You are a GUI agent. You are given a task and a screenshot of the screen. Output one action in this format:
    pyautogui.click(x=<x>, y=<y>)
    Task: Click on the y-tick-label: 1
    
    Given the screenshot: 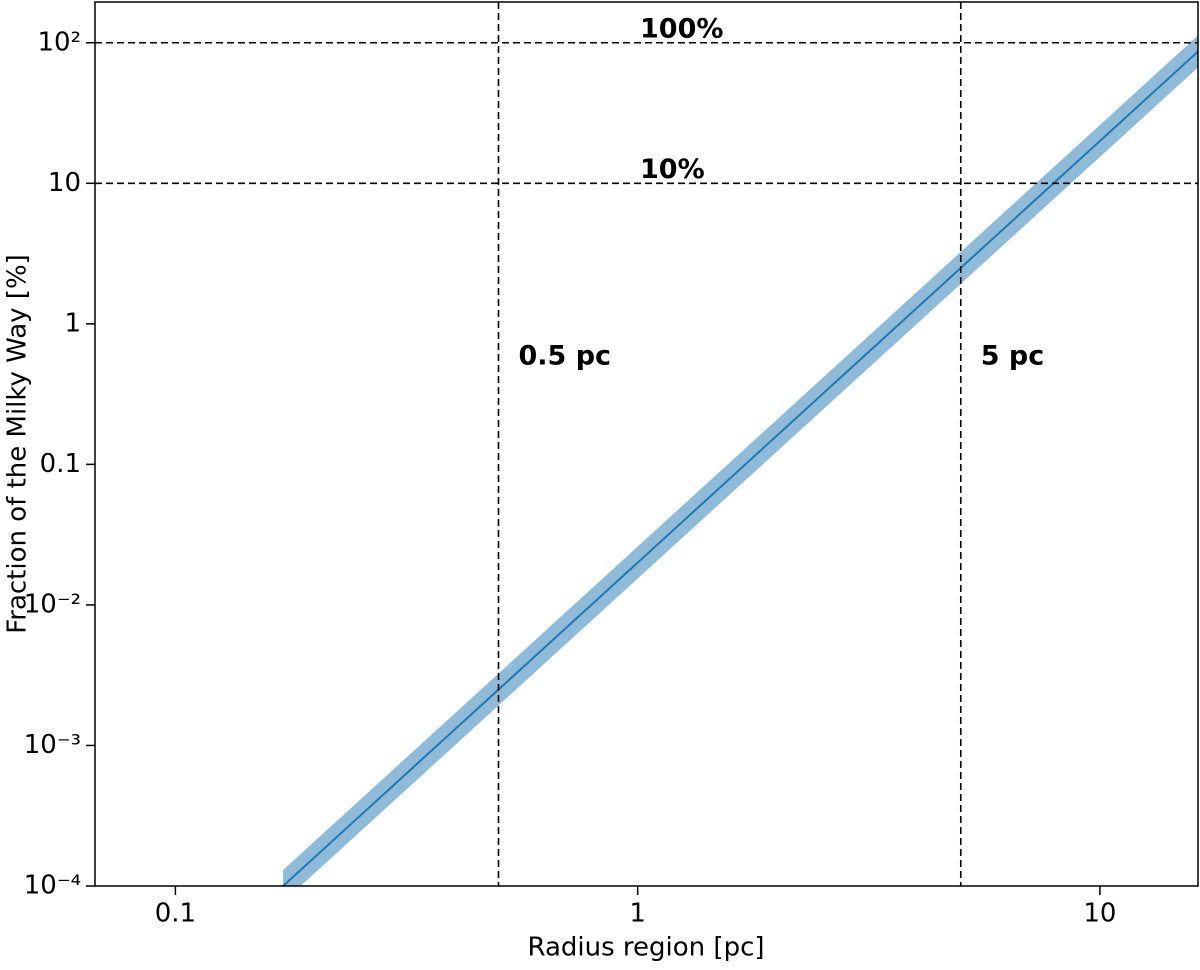 What is the action you would take?
    pyautogui.click(x=72, y=323)
    